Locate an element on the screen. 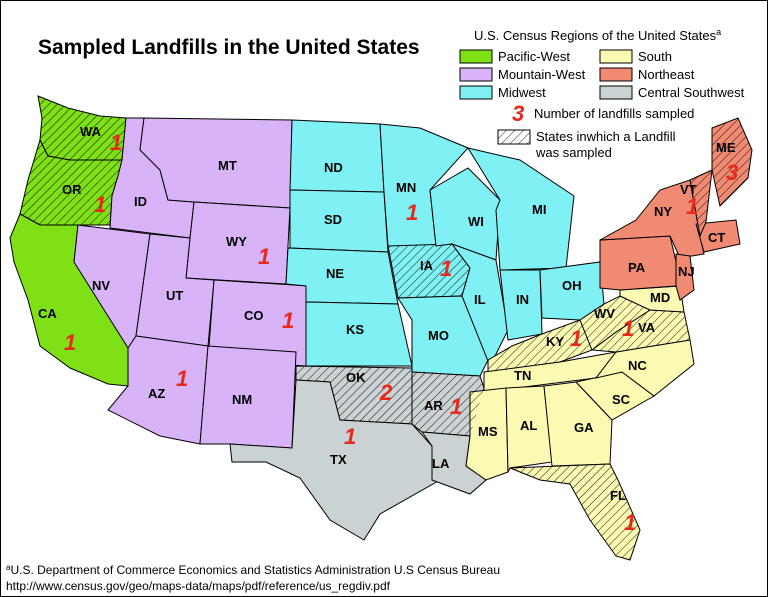  count-az: 1 is located at coordinates (182, 378).